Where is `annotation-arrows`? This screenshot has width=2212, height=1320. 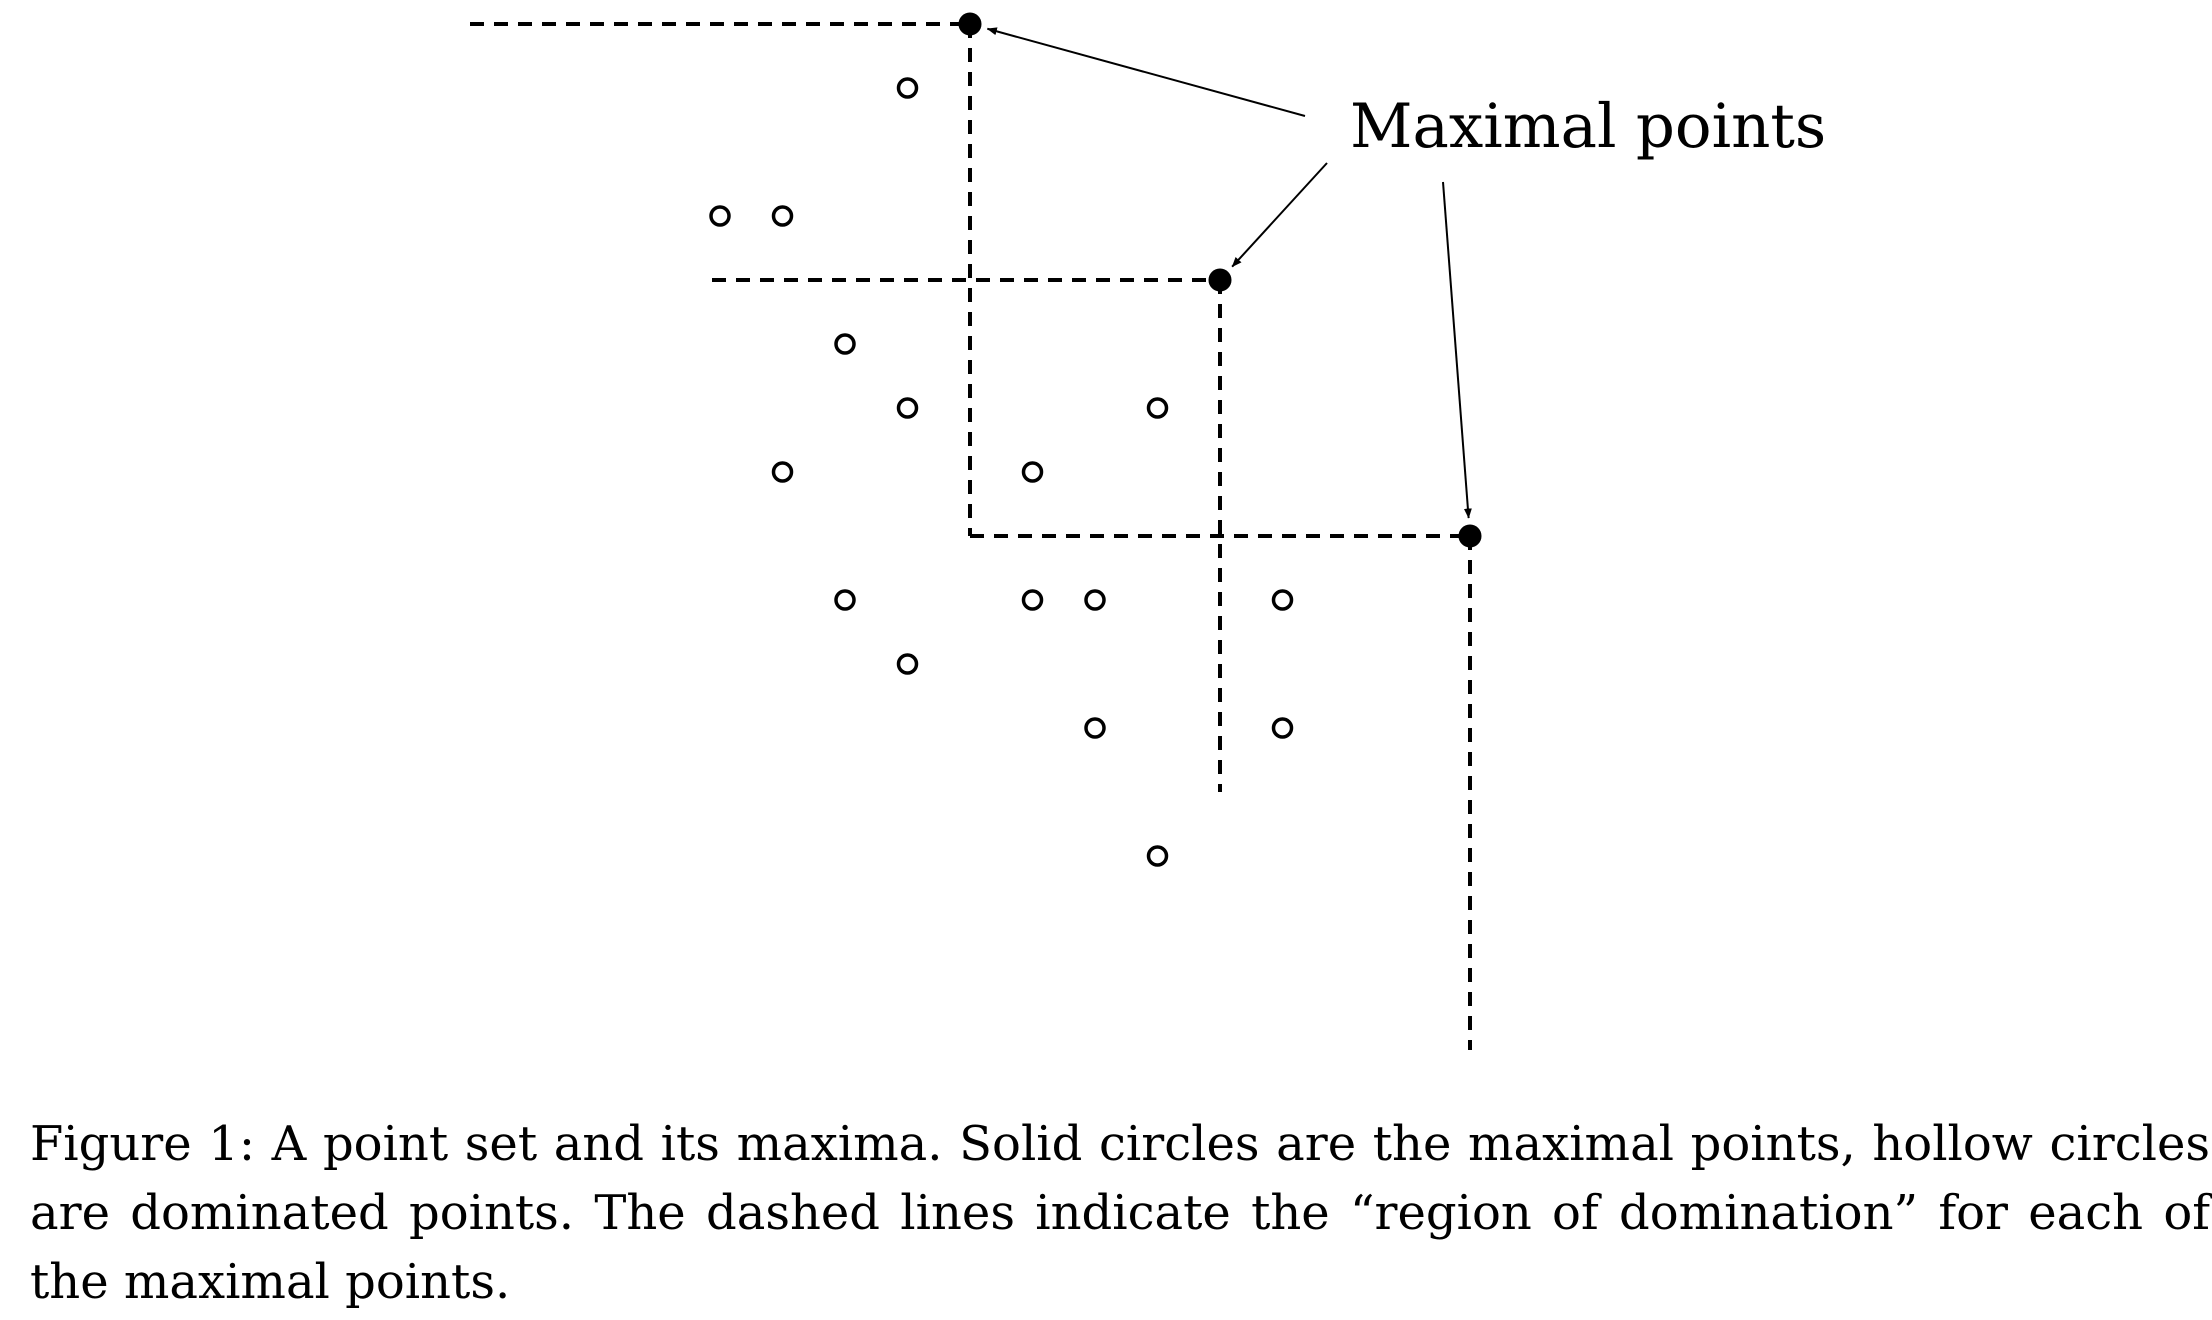
annotation-arrows is located at coordinates (1229, 273).